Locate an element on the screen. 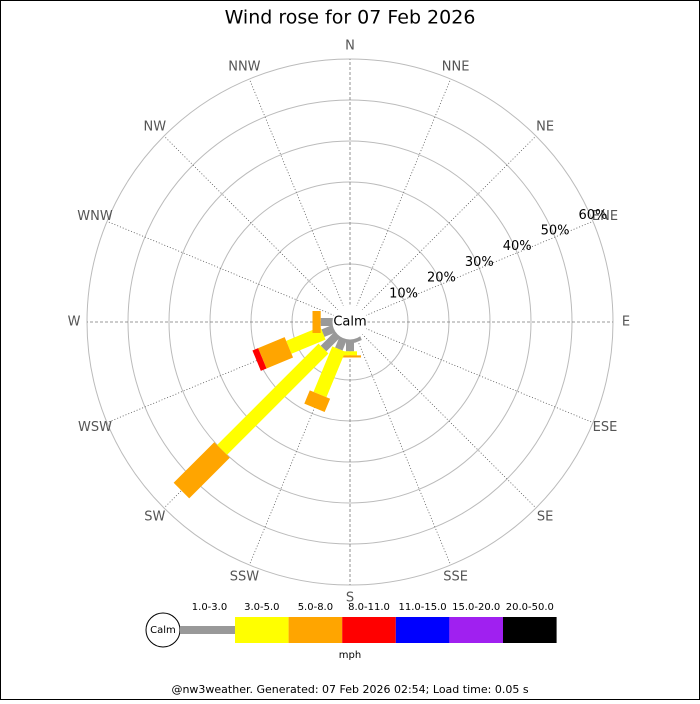 This screenshot has width=700, height=704. legend-label: 1.0-3.0 is located at coordinates (209, 607).